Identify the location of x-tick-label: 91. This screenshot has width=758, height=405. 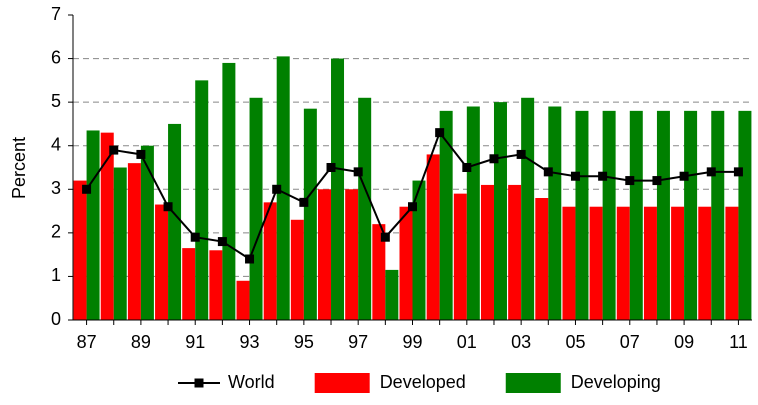
(195, 342).